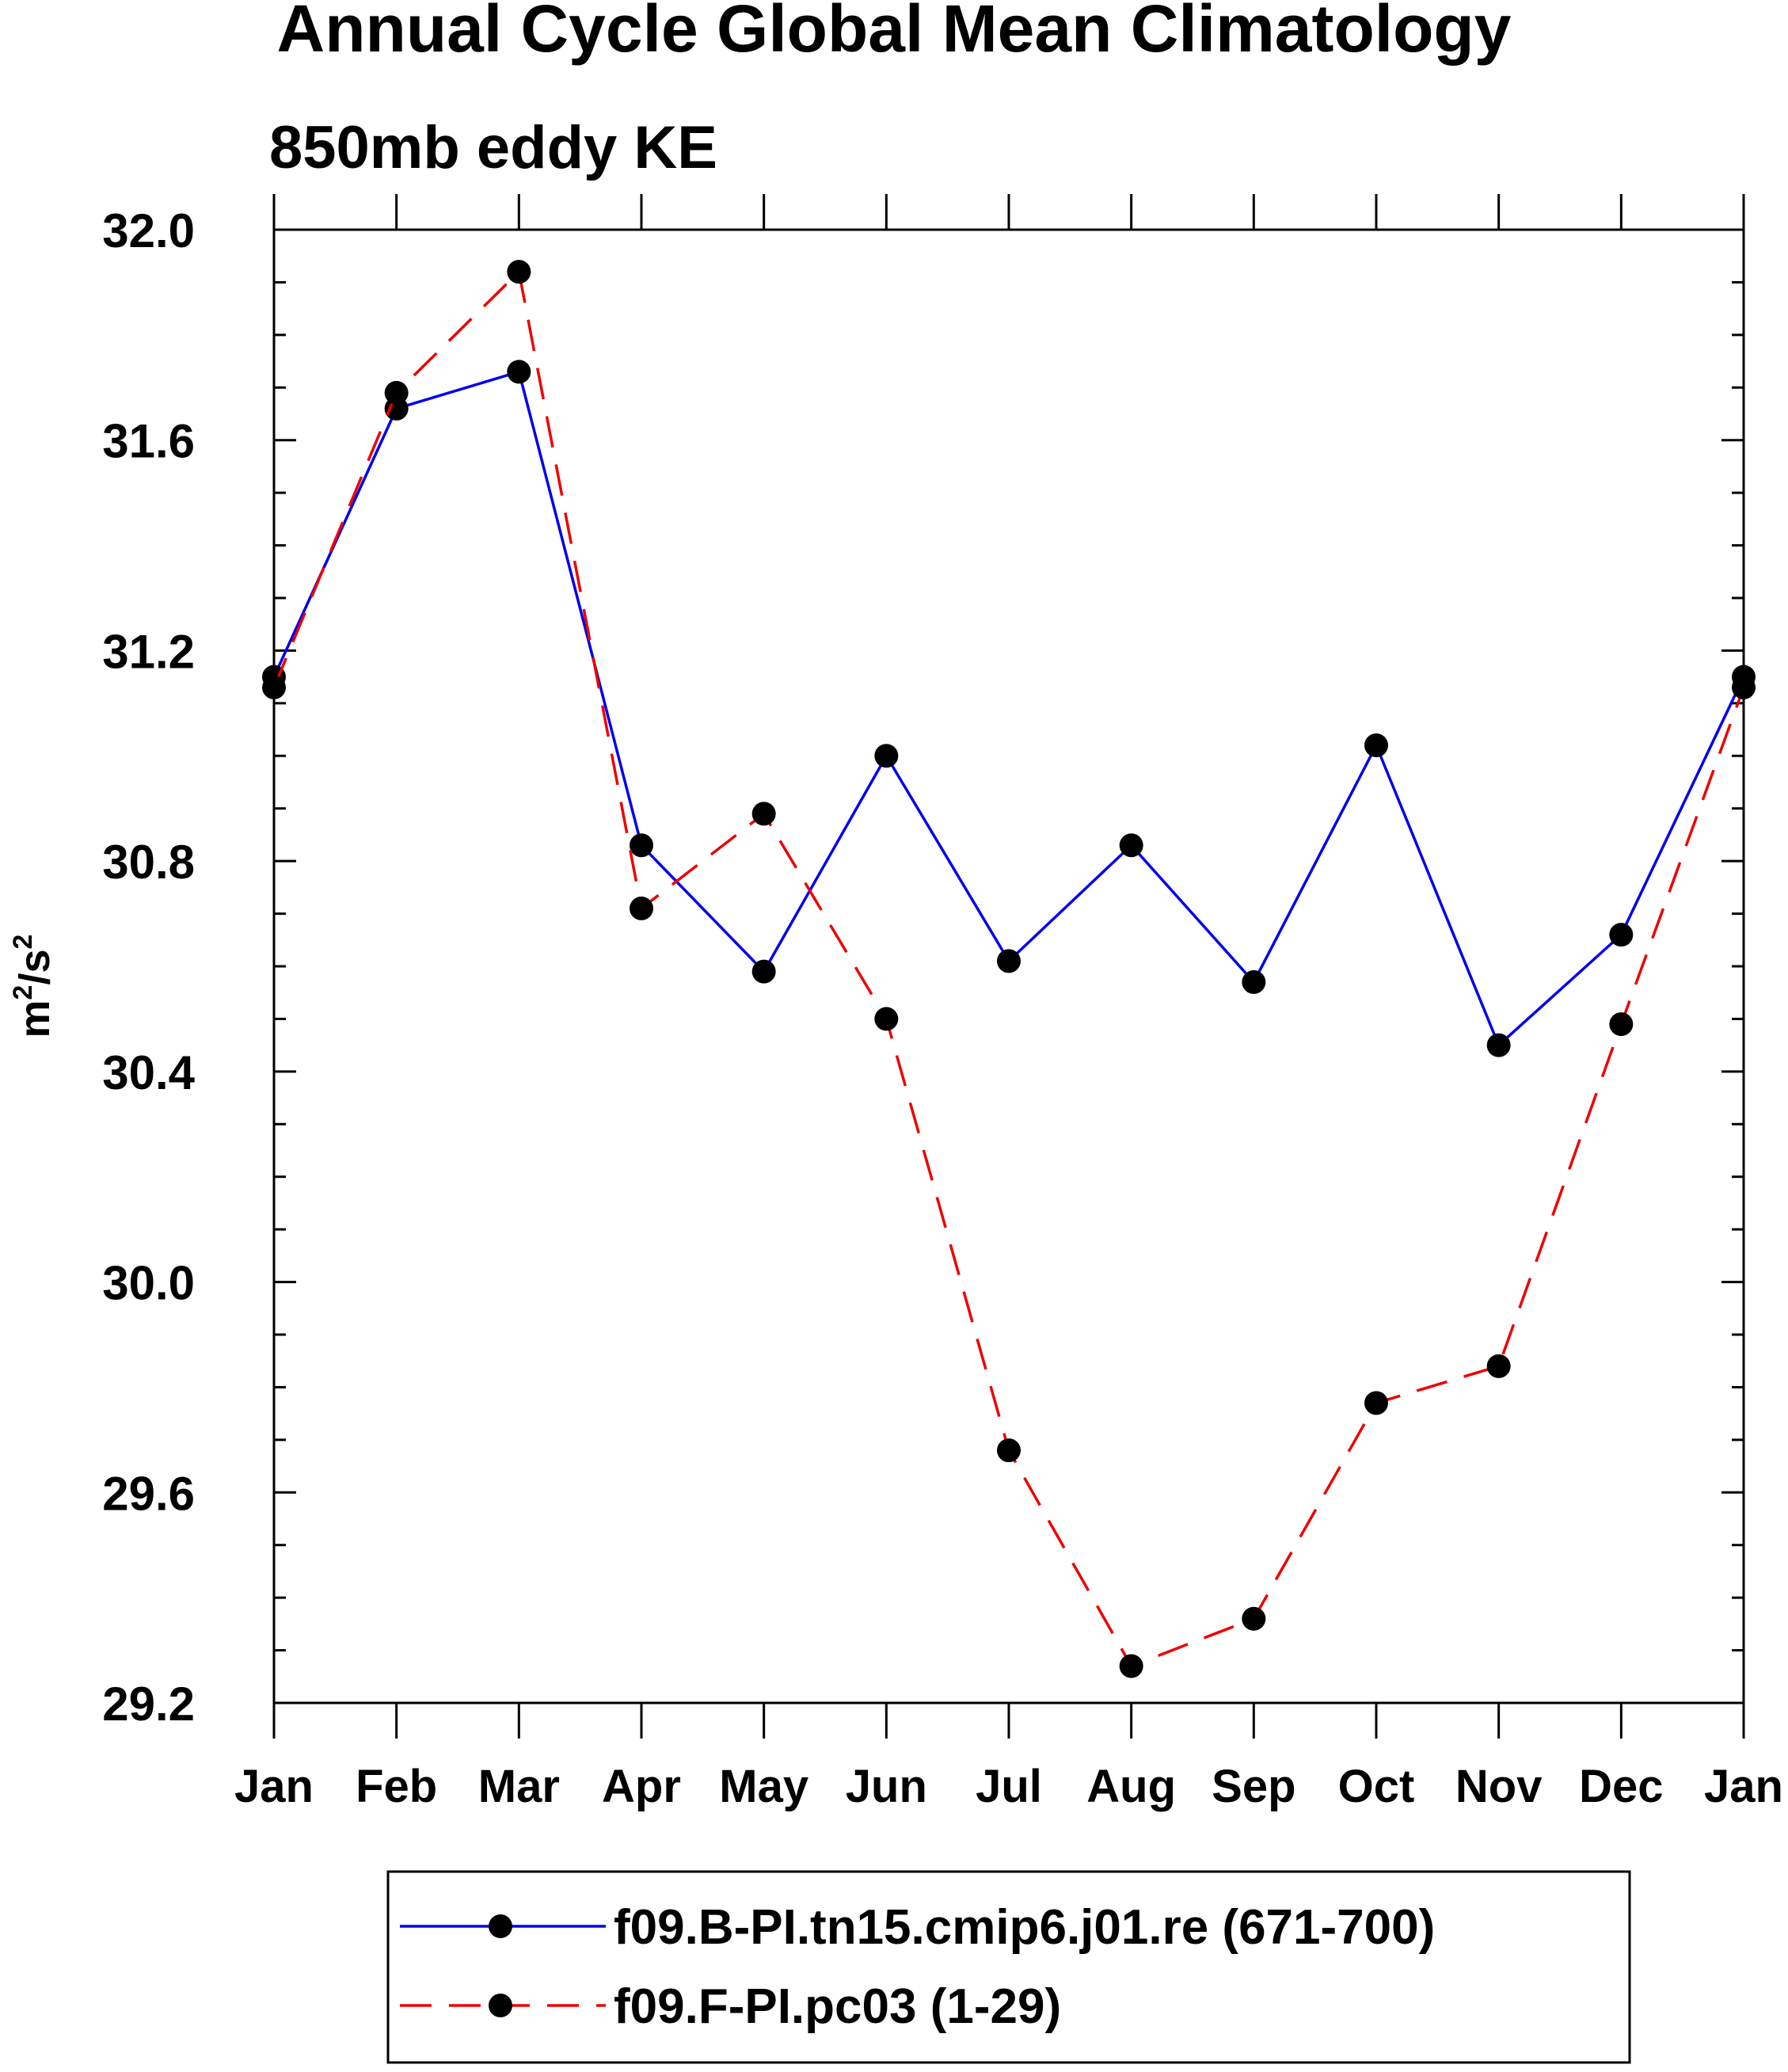 The width and height of the screenshot is (1788, 2072). I want to click on chart-title: Annual Cycle Global Mean Climatology, so click(894, 33).